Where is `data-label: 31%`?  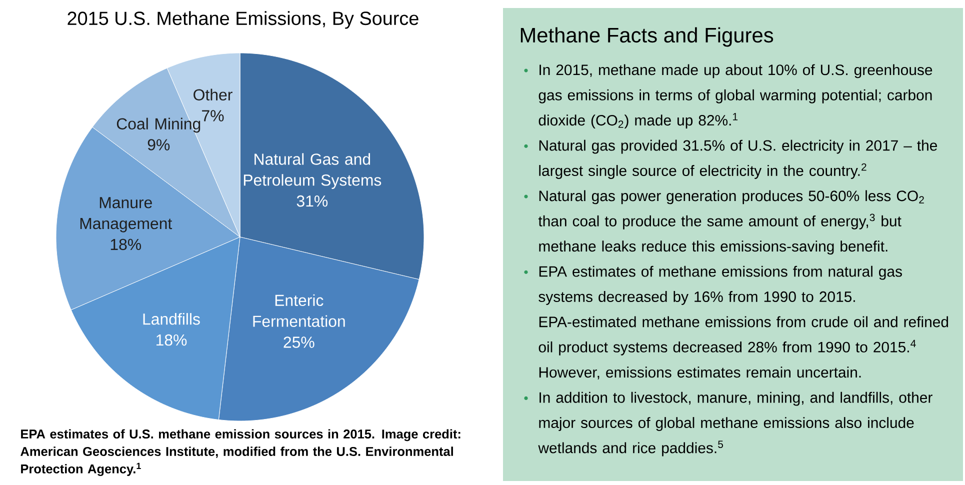
data-label: 31% is located at coordinates (312, 201).